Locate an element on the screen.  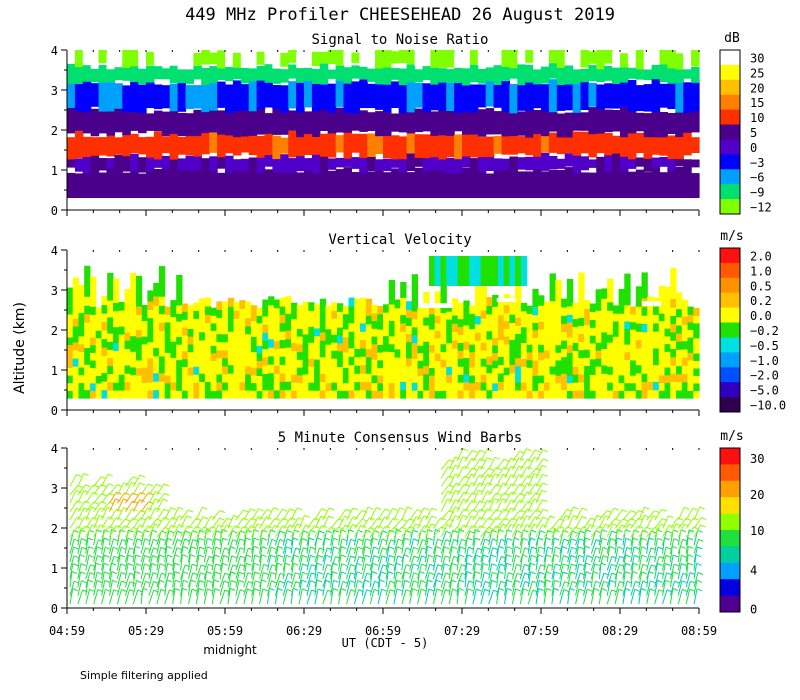
panel-title: Vertical Velocity is located at coordinates (399, 240).